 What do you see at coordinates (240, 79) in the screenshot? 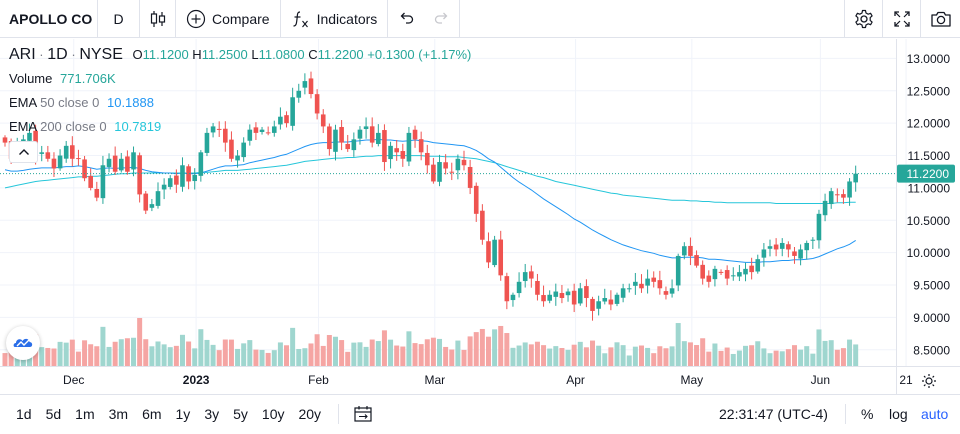
I see `volume-legend-row: Volume 771.706K` at bounding box center [240, 79].